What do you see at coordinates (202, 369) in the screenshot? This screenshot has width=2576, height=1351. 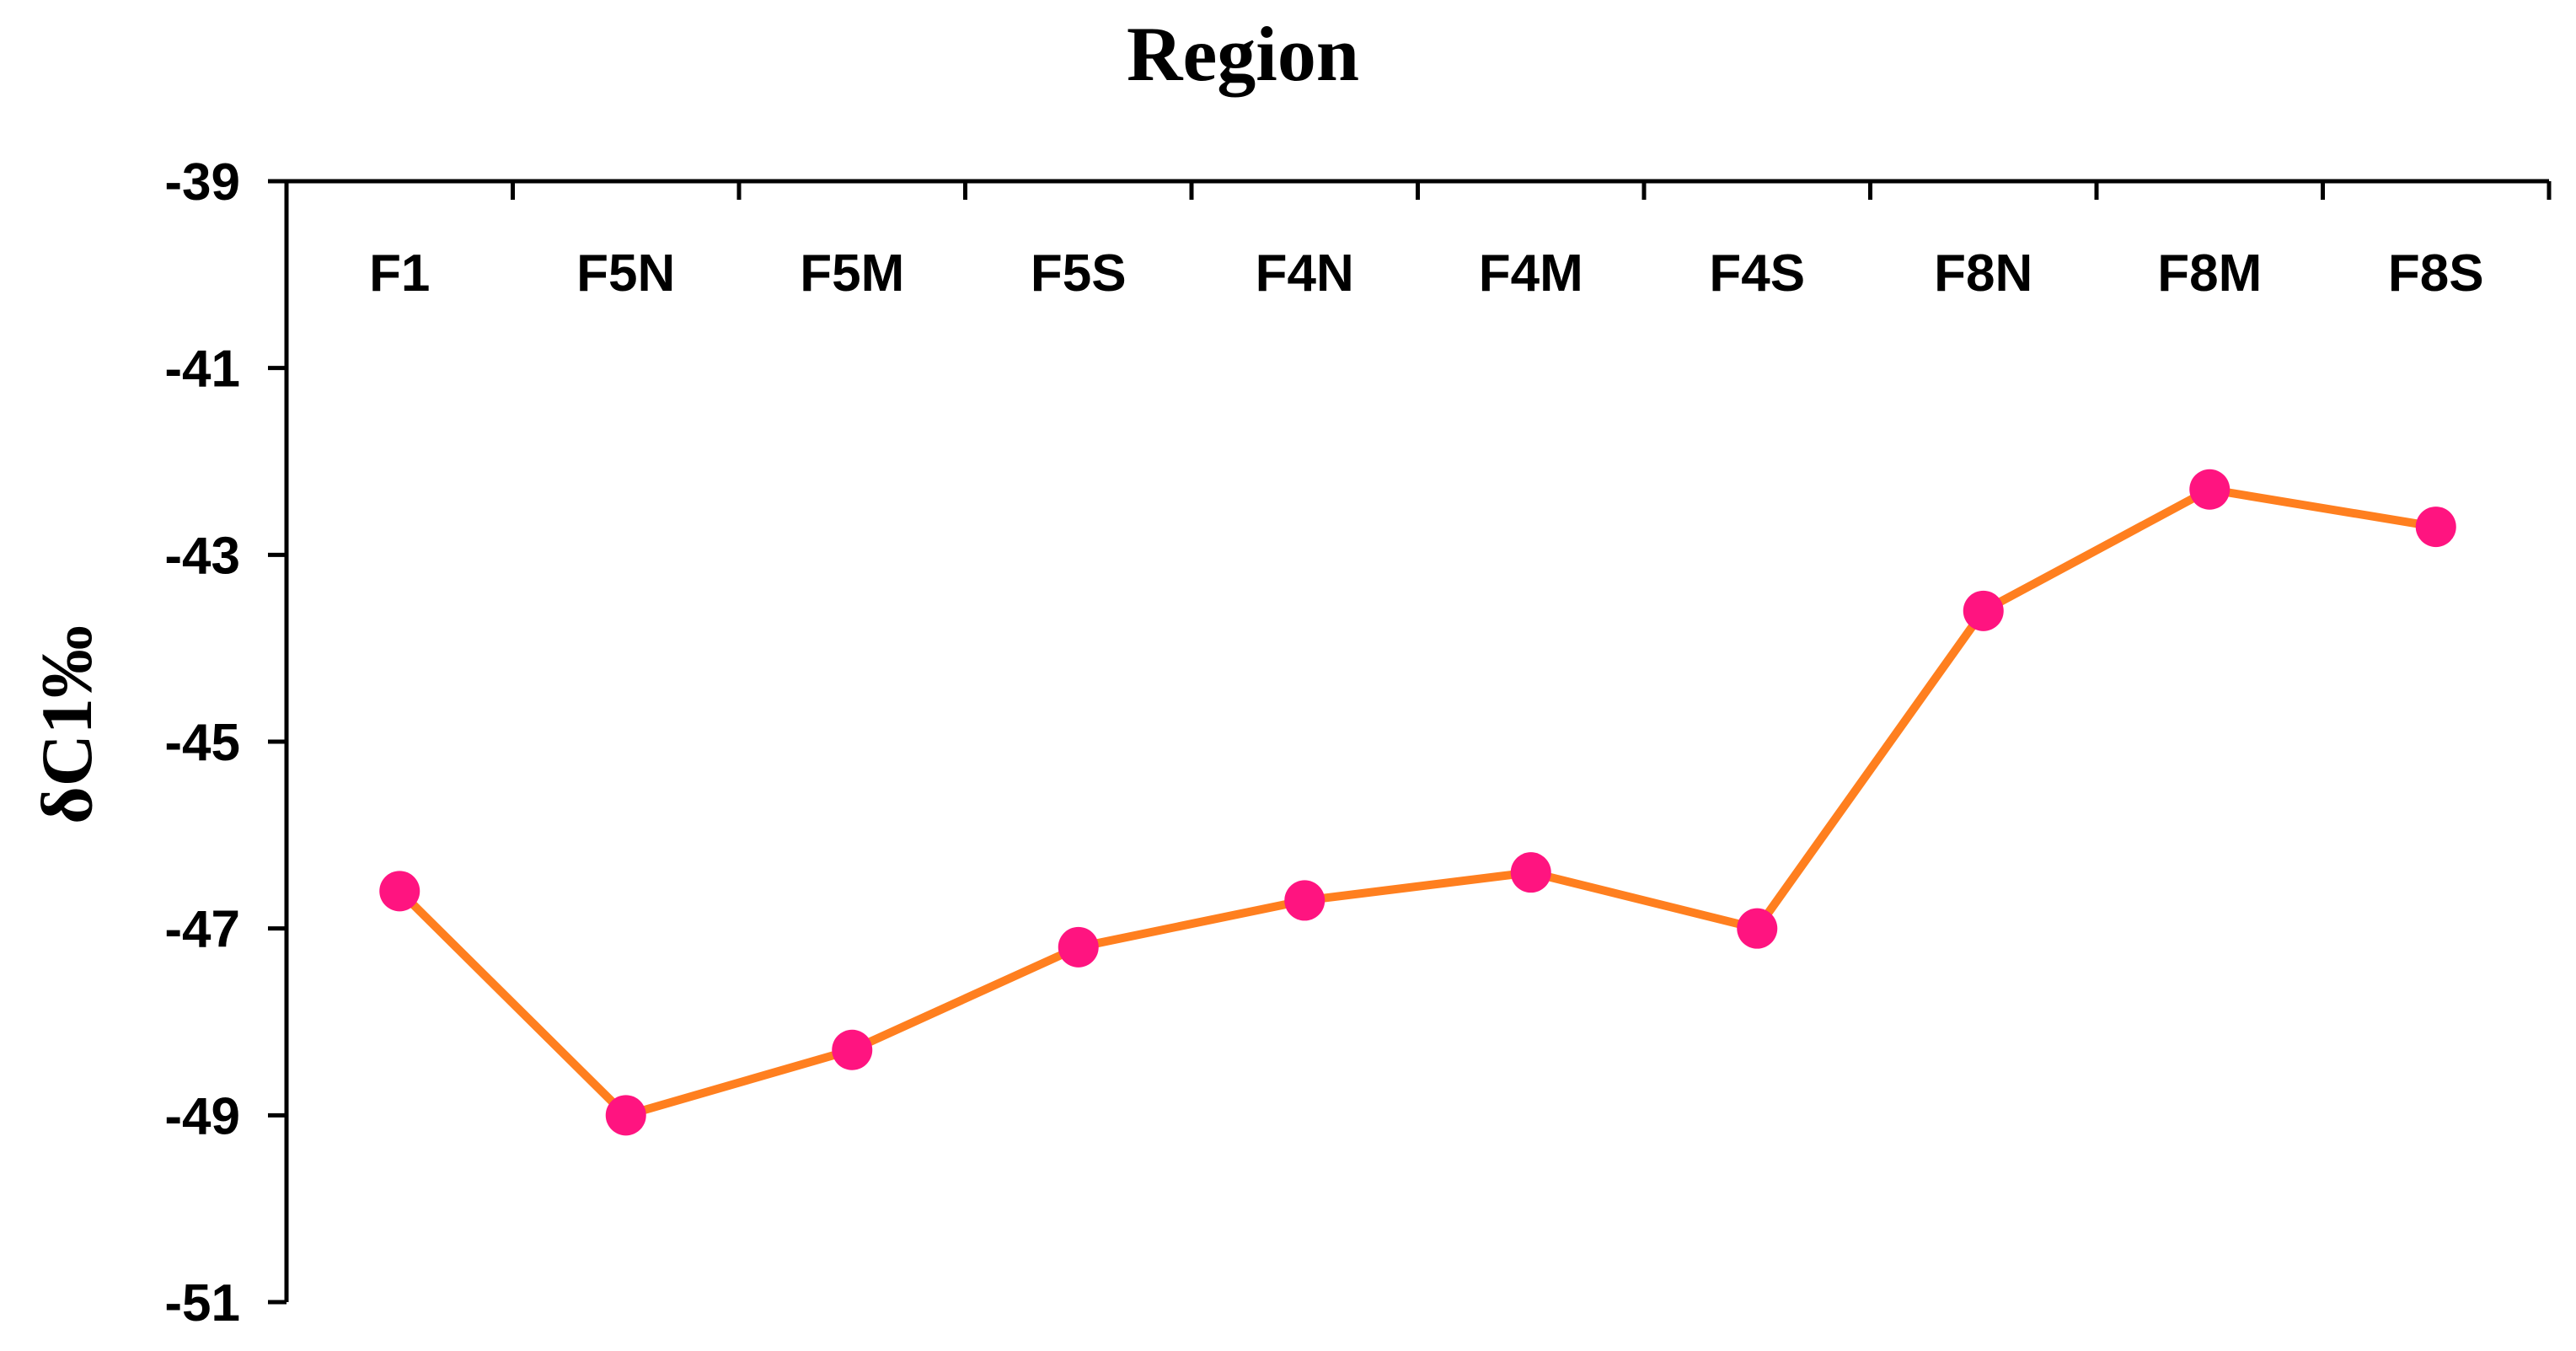 I see `y-tick-label: -41` at bounding box center [202, 369].